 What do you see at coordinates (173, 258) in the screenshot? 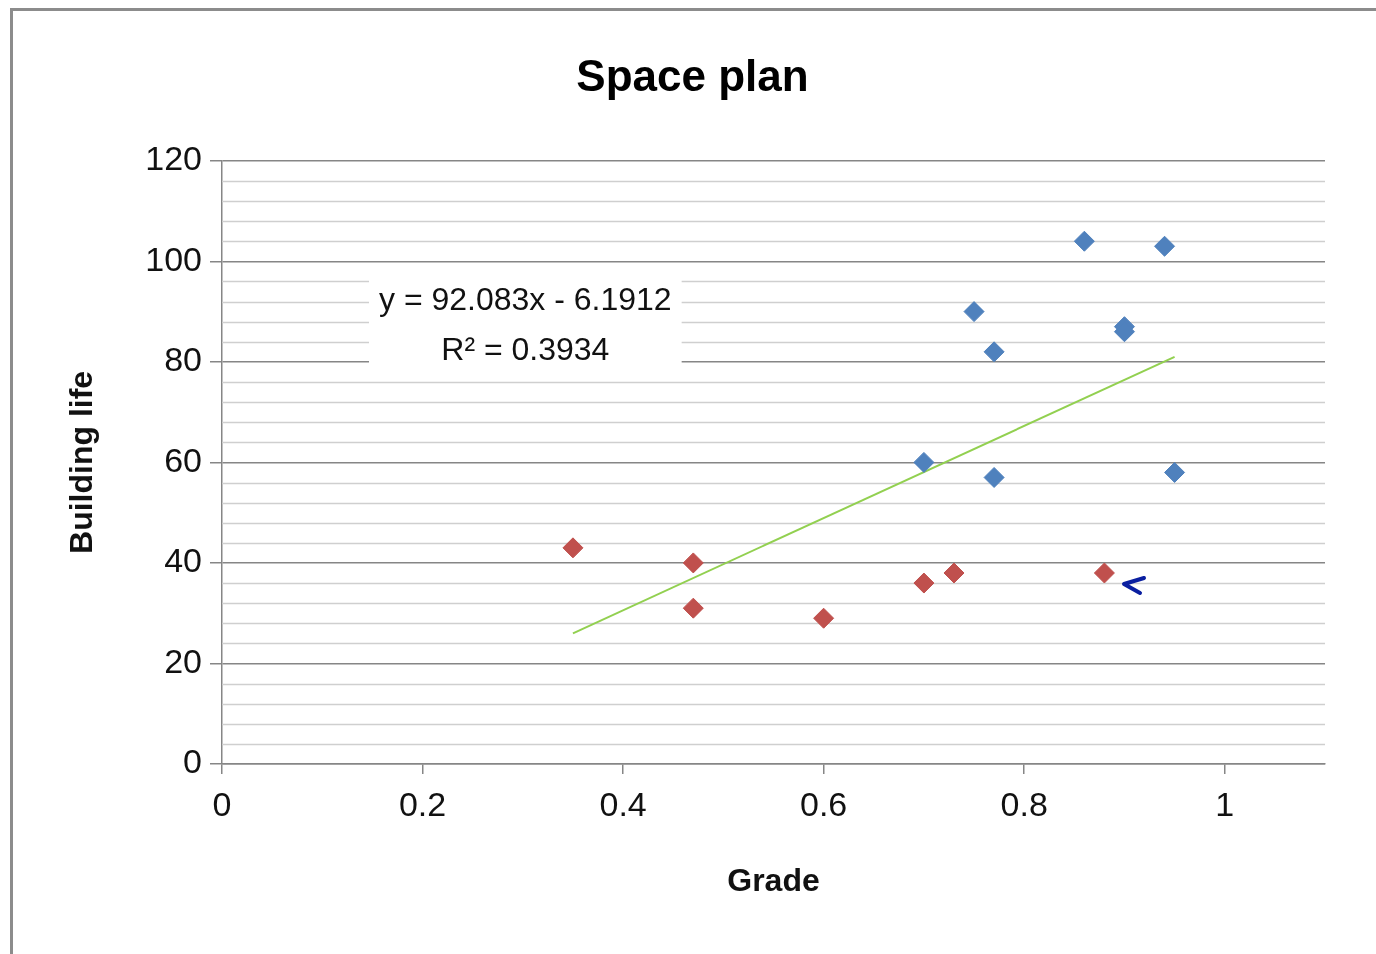
I see `y-tick-label: 100` at bounding box center [173, 258].